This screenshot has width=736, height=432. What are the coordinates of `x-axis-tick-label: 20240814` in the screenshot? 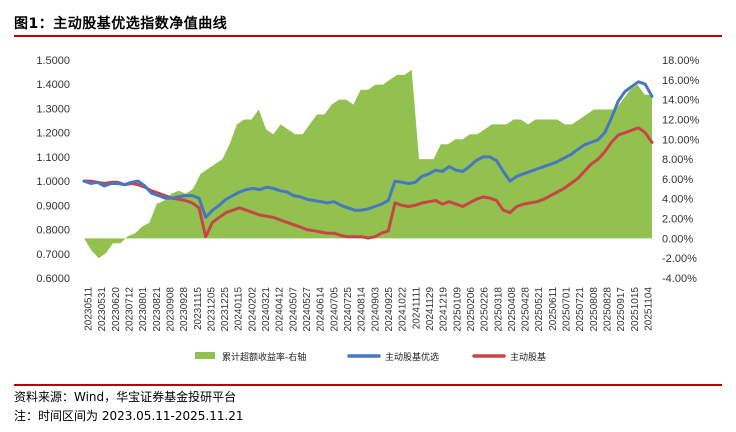 It's located at (362, 309).